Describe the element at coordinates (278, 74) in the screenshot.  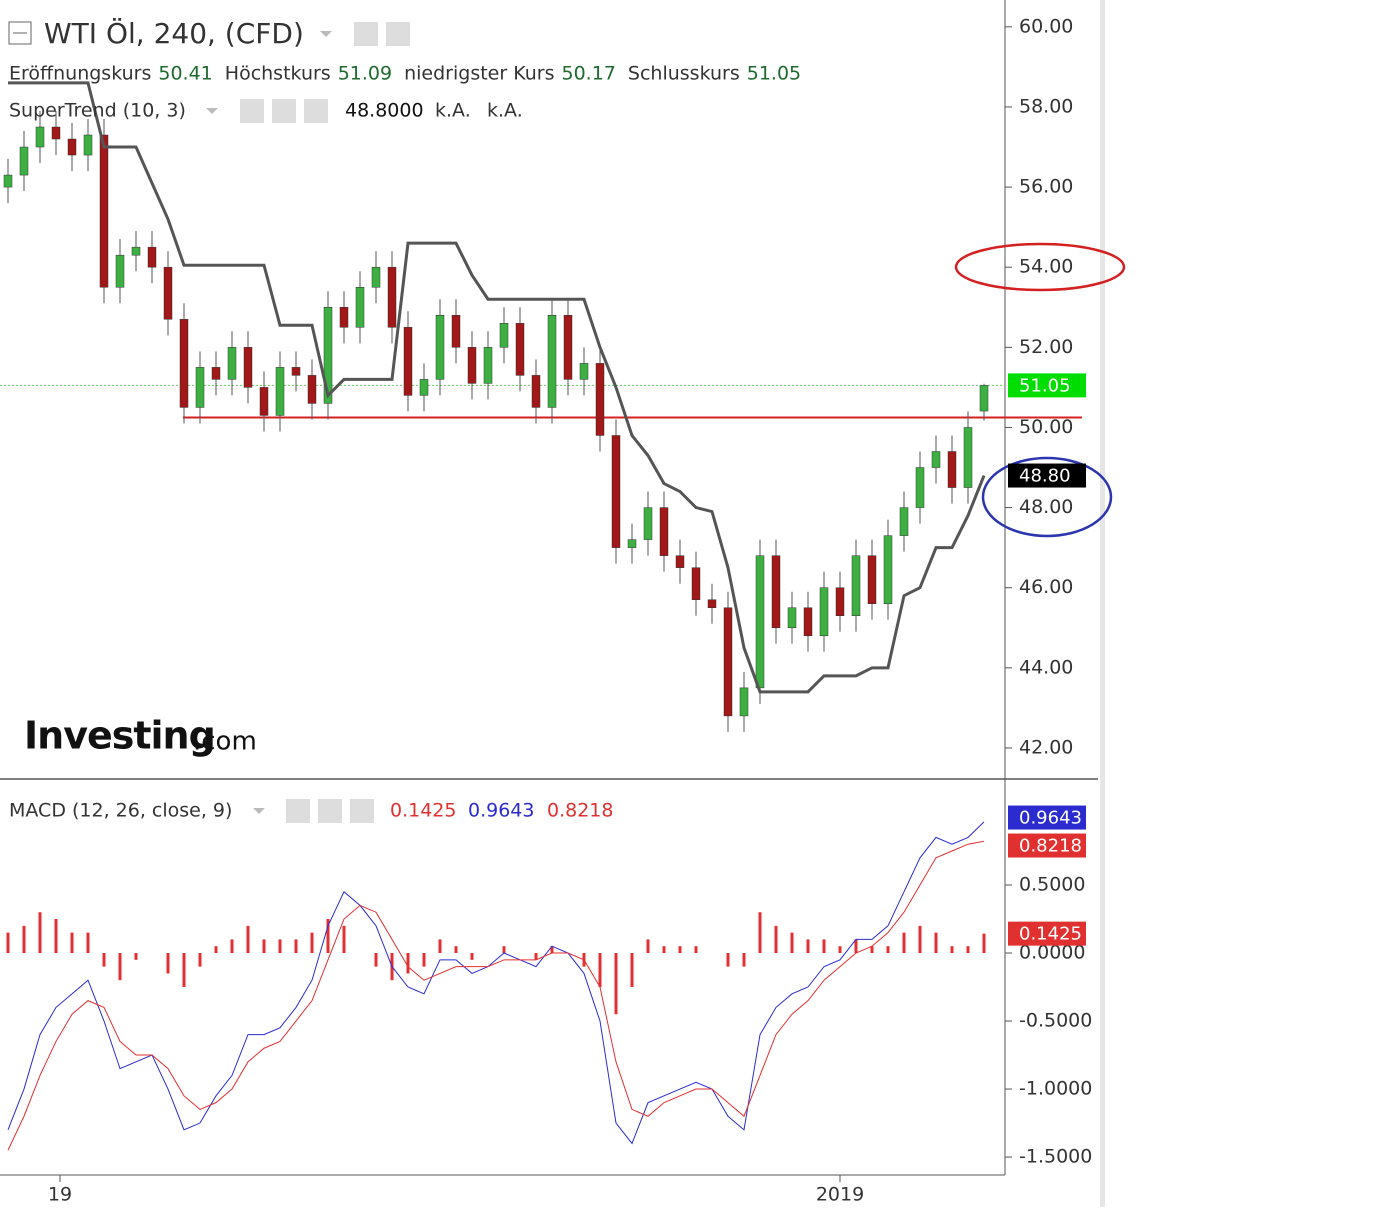
I see `ohlc-label: Höchstkurs` at that location.